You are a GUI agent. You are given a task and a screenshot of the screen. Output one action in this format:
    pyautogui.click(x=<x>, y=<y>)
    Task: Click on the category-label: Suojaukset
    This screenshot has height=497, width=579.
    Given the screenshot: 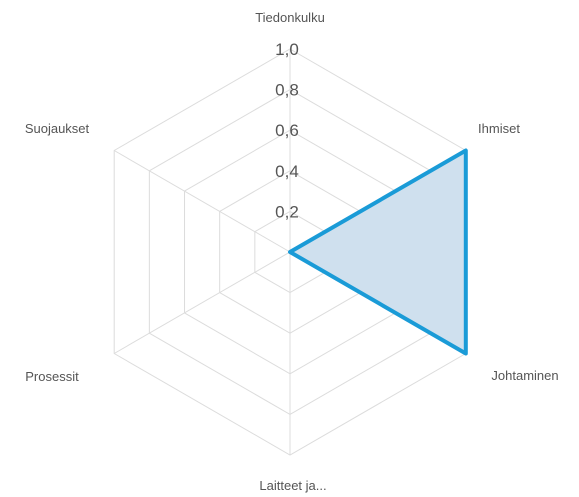 What is the action you would take?
    pyautogui.click(x=57, y=128)
    